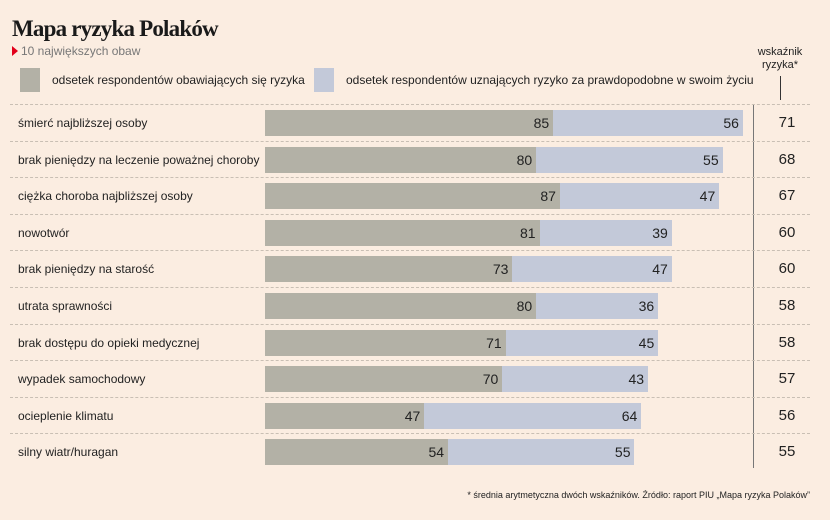 The width and height of the screenshot is (830, 520). Describe the element at coordinates (575, 379) in the screenshot. I see `bar-likely: 43` at that location.